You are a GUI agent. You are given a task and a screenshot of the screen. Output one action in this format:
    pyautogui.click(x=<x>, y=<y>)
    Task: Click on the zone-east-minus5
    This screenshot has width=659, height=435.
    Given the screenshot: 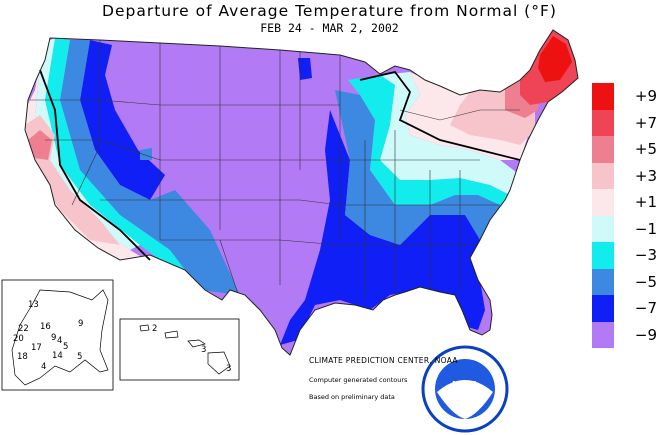 What is the action you would take?
    pyautogui.click(x=420, y=170)
    